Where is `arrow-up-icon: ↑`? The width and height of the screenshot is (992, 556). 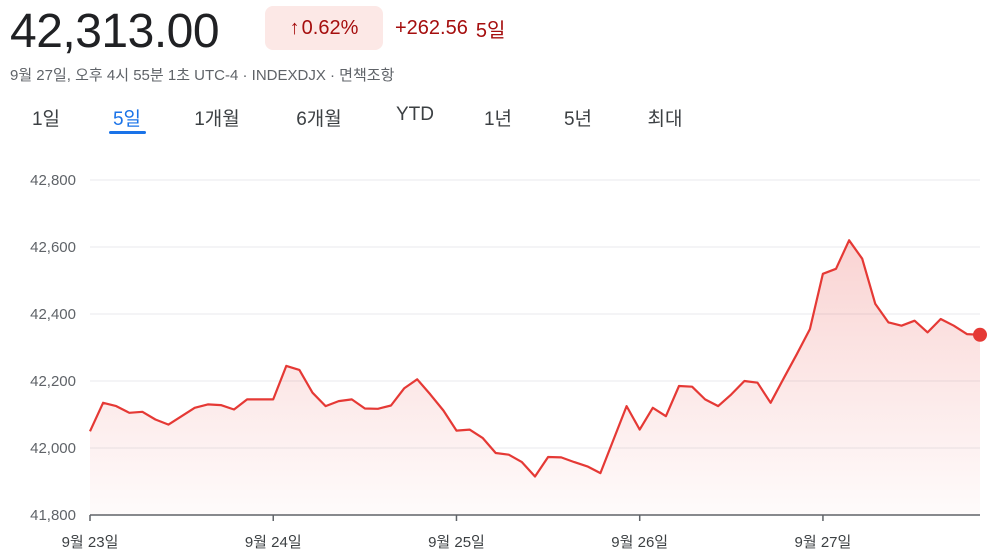 arrow-up-icon: ↑ is located at coordinates (294, 27).